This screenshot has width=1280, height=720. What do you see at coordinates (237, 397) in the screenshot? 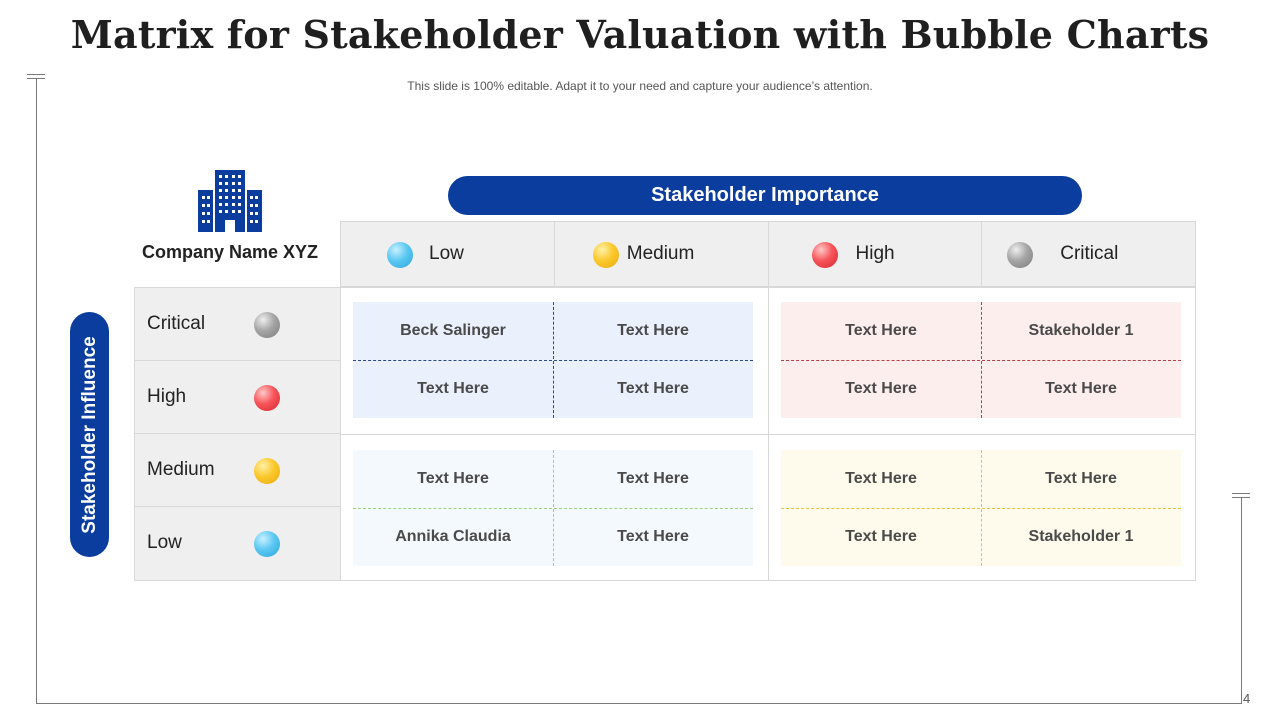
I see `influence-level-high: High` at bounding box center [237, 397].